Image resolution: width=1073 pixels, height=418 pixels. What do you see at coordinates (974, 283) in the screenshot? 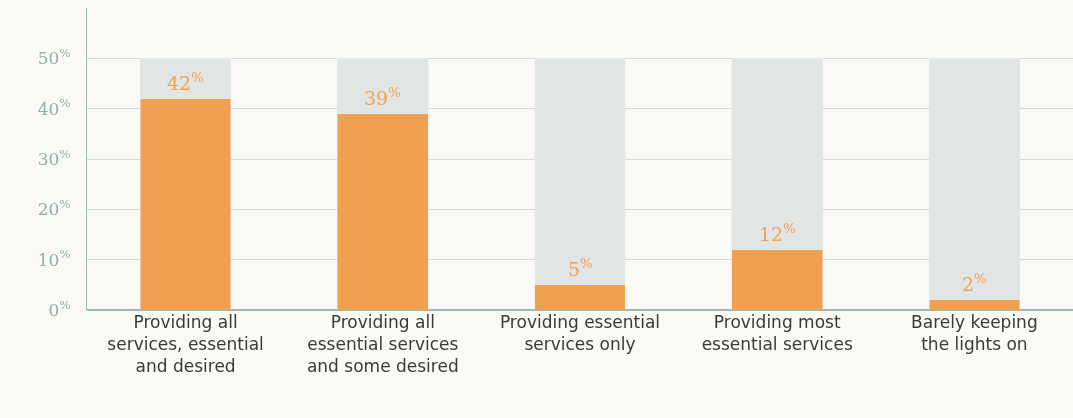
I see `data-label: 2$^{%}$` at bounding box center [974, 283].